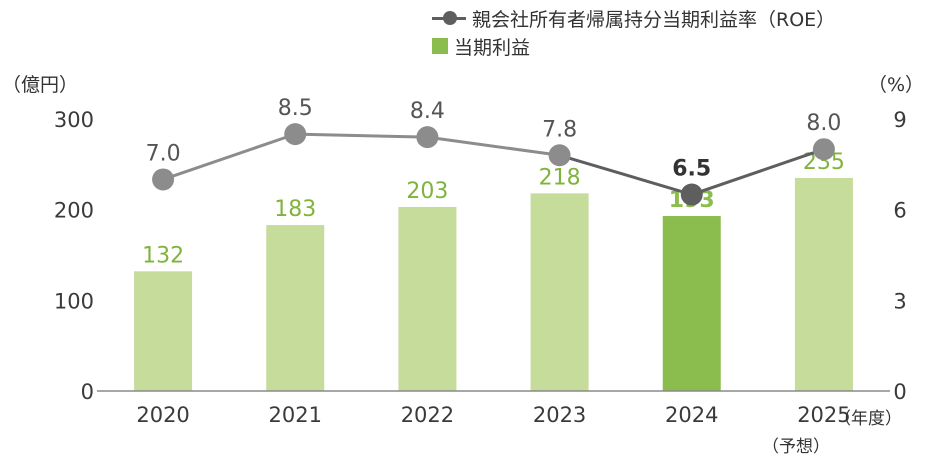 The height and width of the screenshot is (464, 934). I want to click on bar-label-2022: 203, so click(427, 191).